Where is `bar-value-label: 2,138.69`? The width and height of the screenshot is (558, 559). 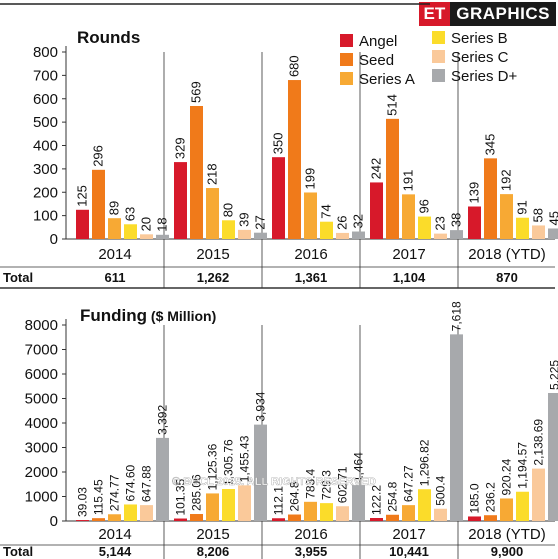
bar-value-label: 2,138.69 is located at coordinates (539, 442).